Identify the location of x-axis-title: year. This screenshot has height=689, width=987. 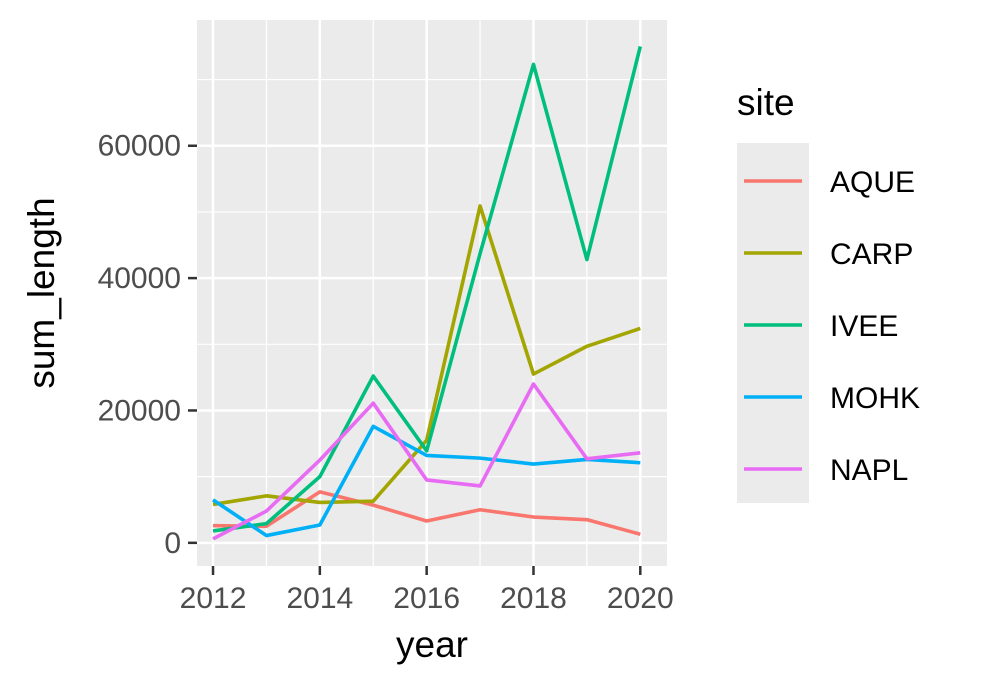
(432, 644).